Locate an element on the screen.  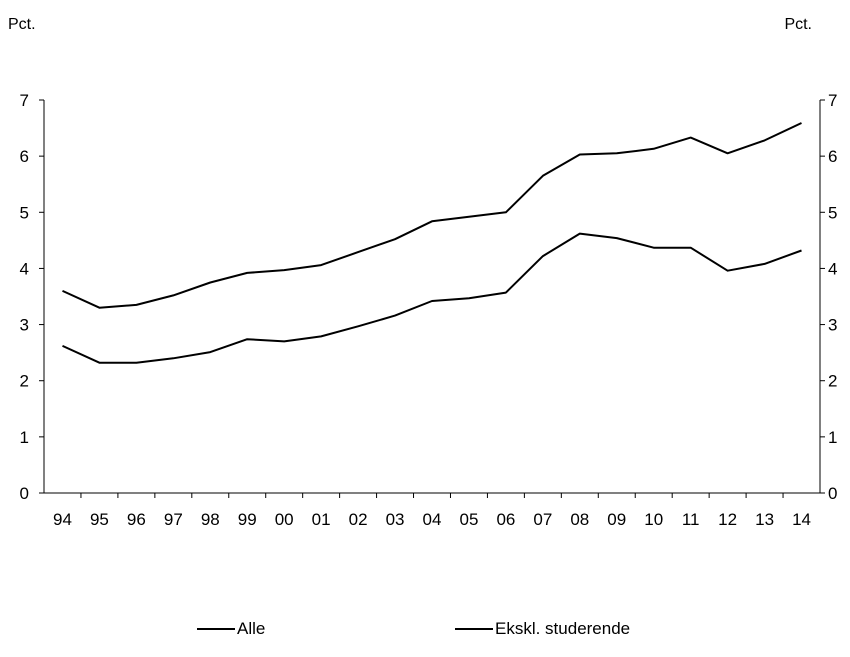
y-tick-label-right: 2 is located at coordinates (832, 381).